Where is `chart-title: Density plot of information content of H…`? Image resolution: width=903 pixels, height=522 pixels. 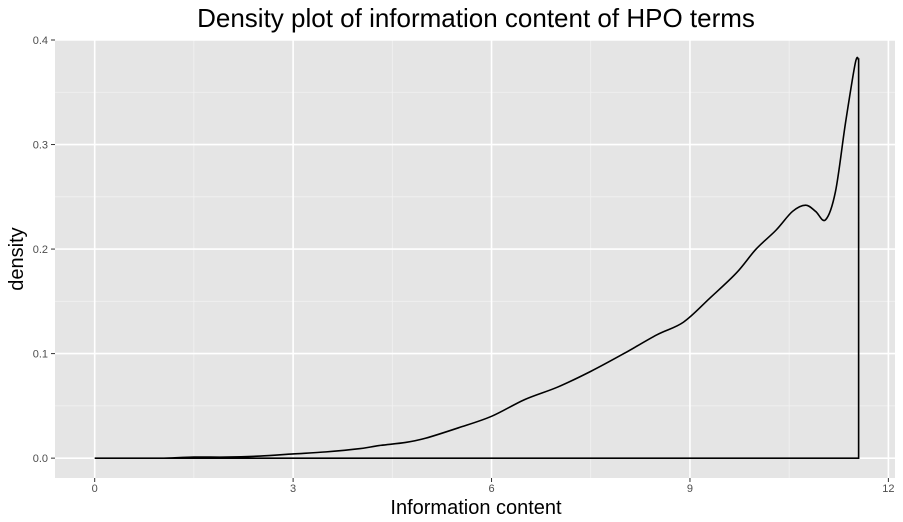
chart-title: Density plot of information content of H… is located at coordinates (476, 18).